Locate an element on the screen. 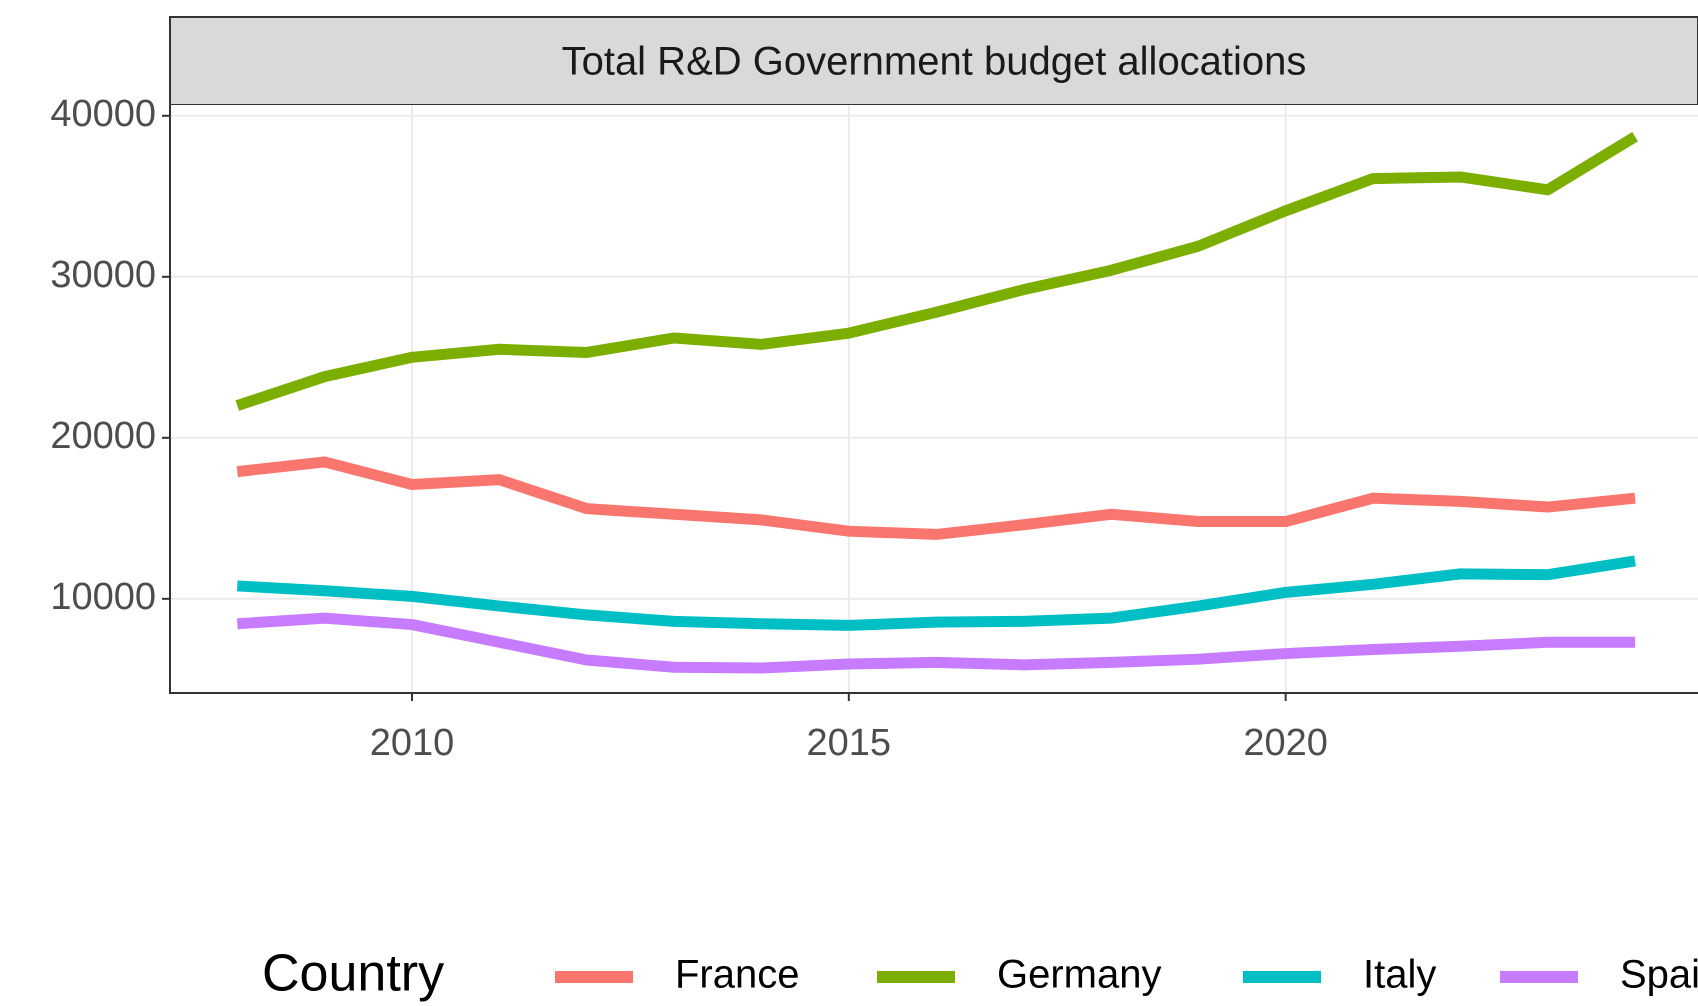 The image size is (1698, 1006). chart-title: Total R&D Government budget allocations is located at coordinates (934, 62).